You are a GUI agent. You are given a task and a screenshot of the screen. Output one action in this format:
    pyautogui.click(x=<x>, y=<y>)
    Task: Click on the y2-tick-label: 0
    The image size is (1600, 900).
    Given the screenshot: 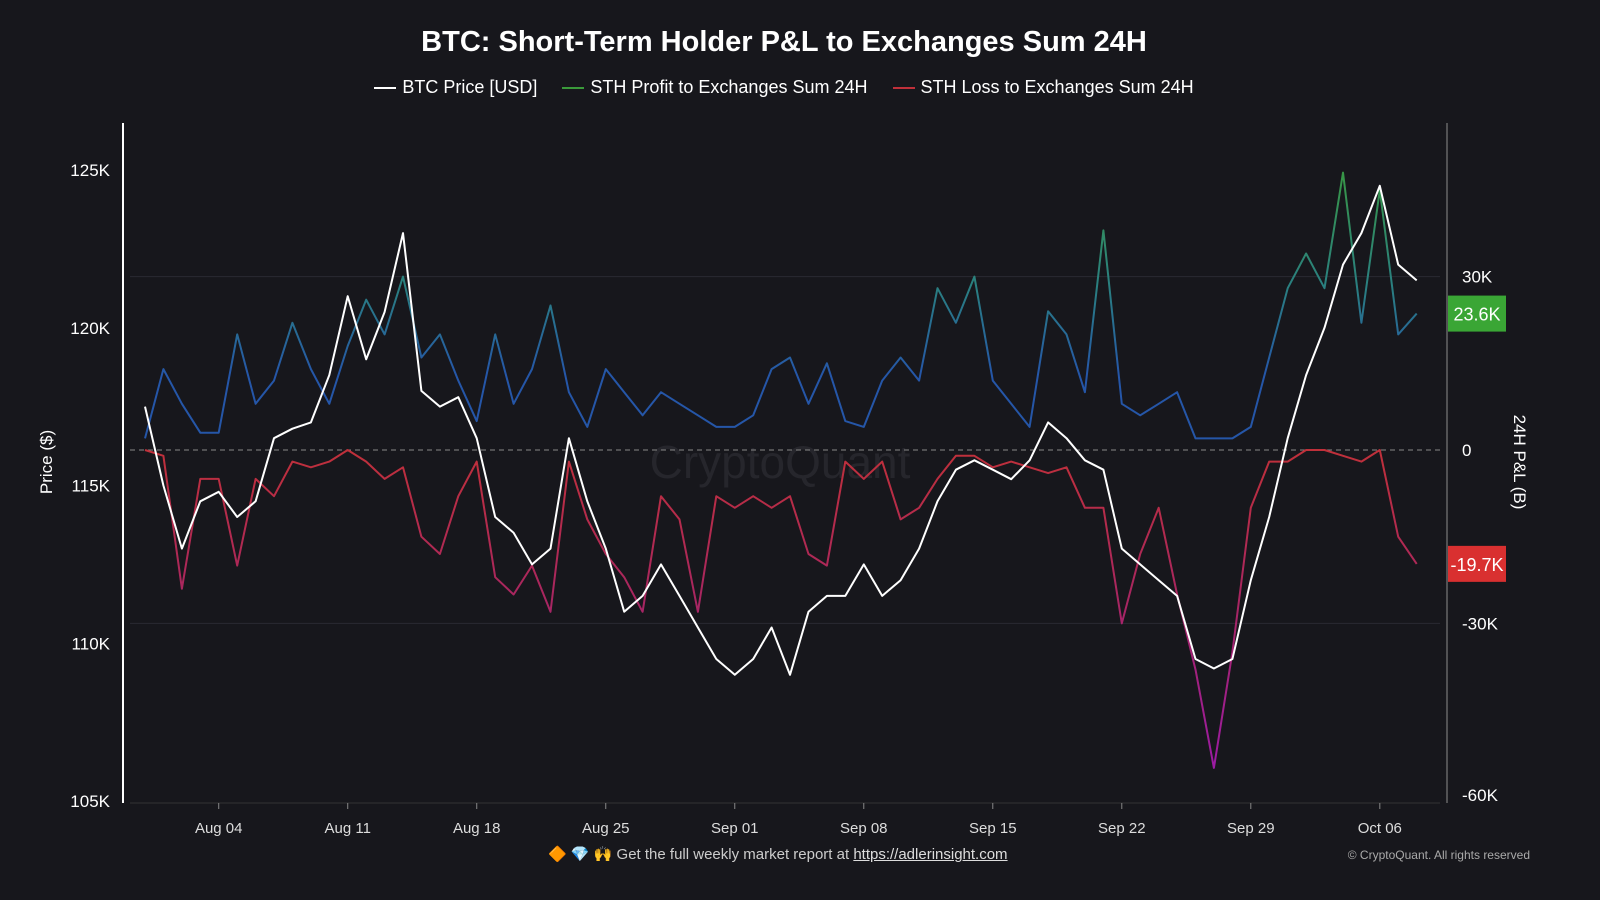 What is the action you would take?
    pyautogui.click(x=1466, y=450)
    